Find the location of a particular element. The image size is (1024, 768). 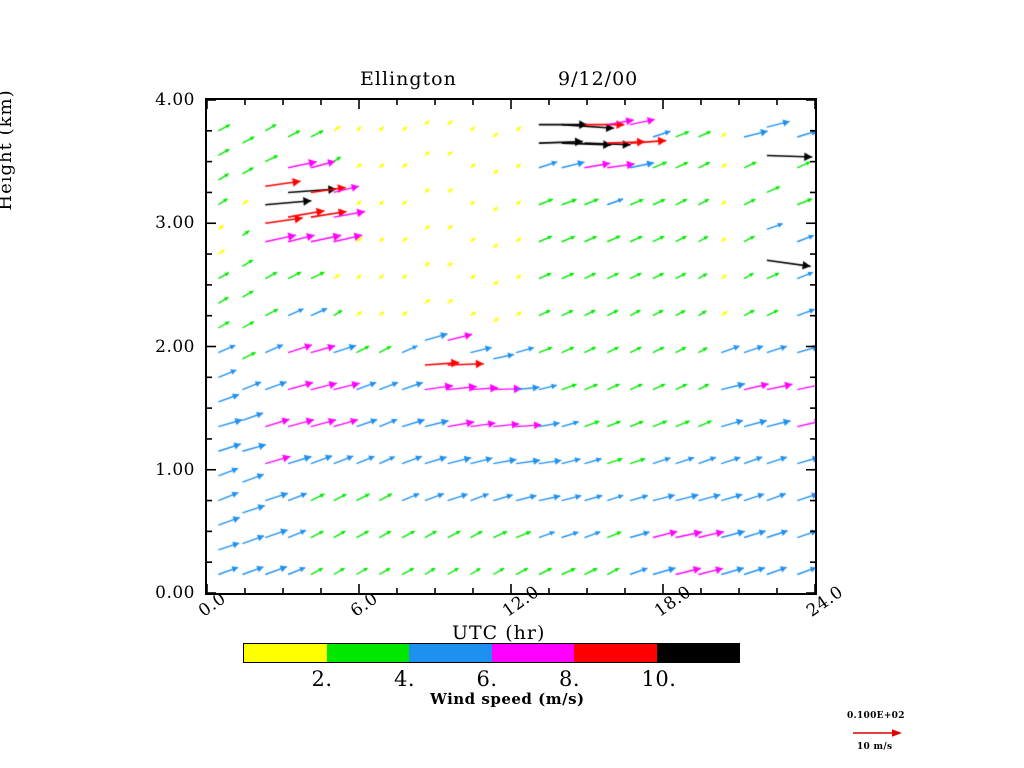

y-axis-label: Height (km) is located at coordinates (8, 150).